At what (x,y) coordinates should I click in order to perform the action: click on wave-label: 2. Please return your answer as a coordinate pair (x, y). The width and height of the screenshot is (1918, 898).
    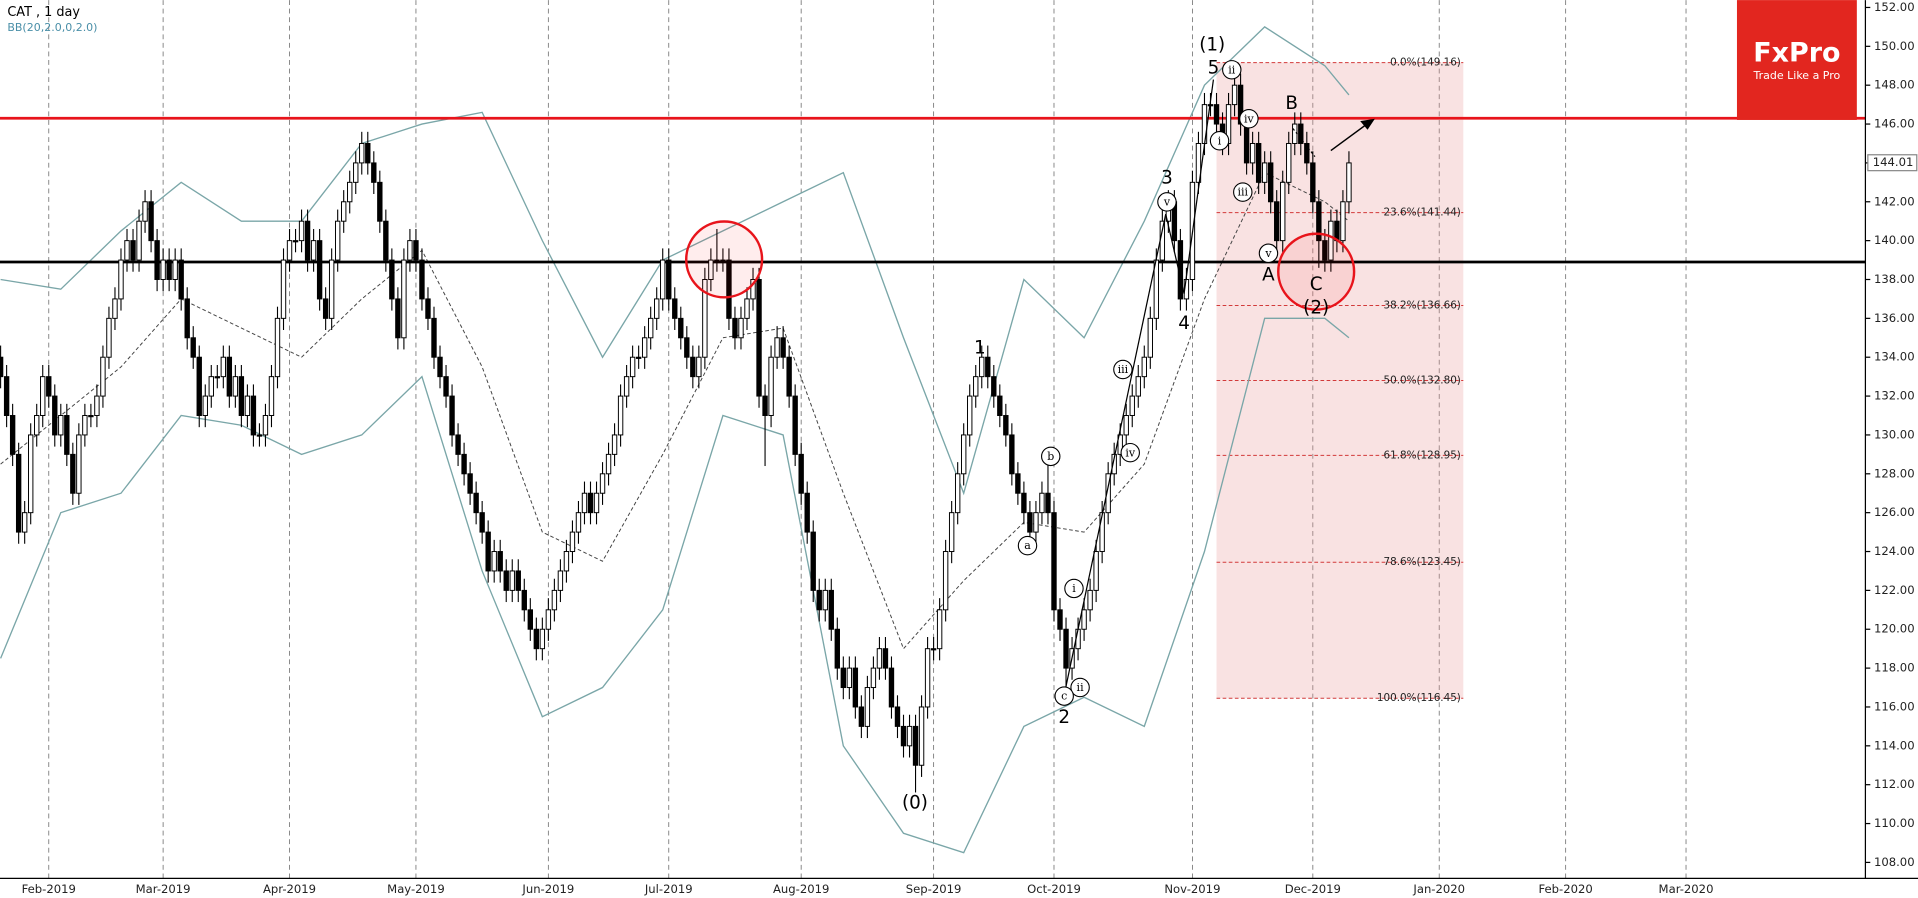
    Looking at the image, I should click on (1064, 717).